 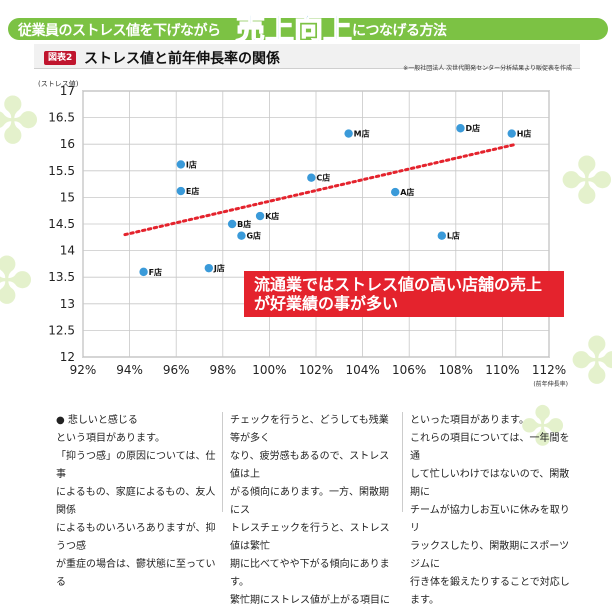 I want to click on x-tick-label: 102%, so click(x=316, y=370).